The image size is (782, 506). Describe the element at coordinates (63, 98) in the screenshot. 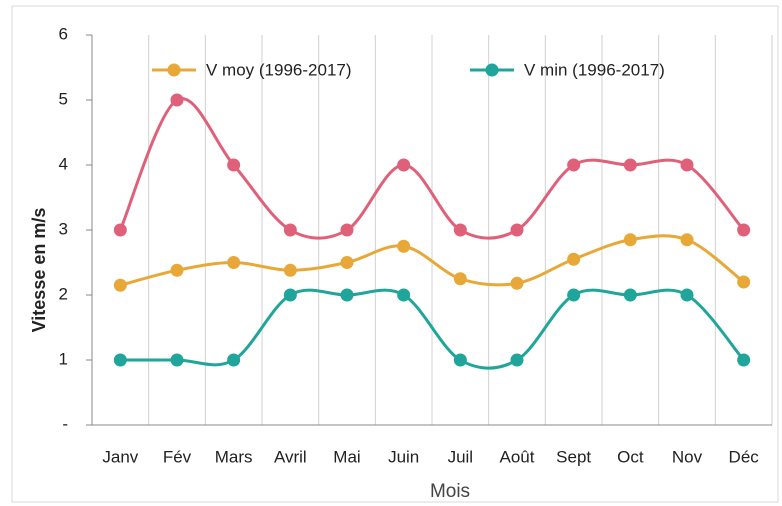

I see `y-tick-label: 5` at that location.